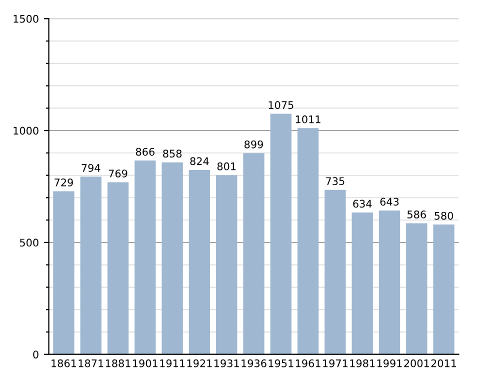  What do you see at coordinates (91, 363) in the screenshot?
I see `x-tick-label: 1871` at bounding box center [91, 363].